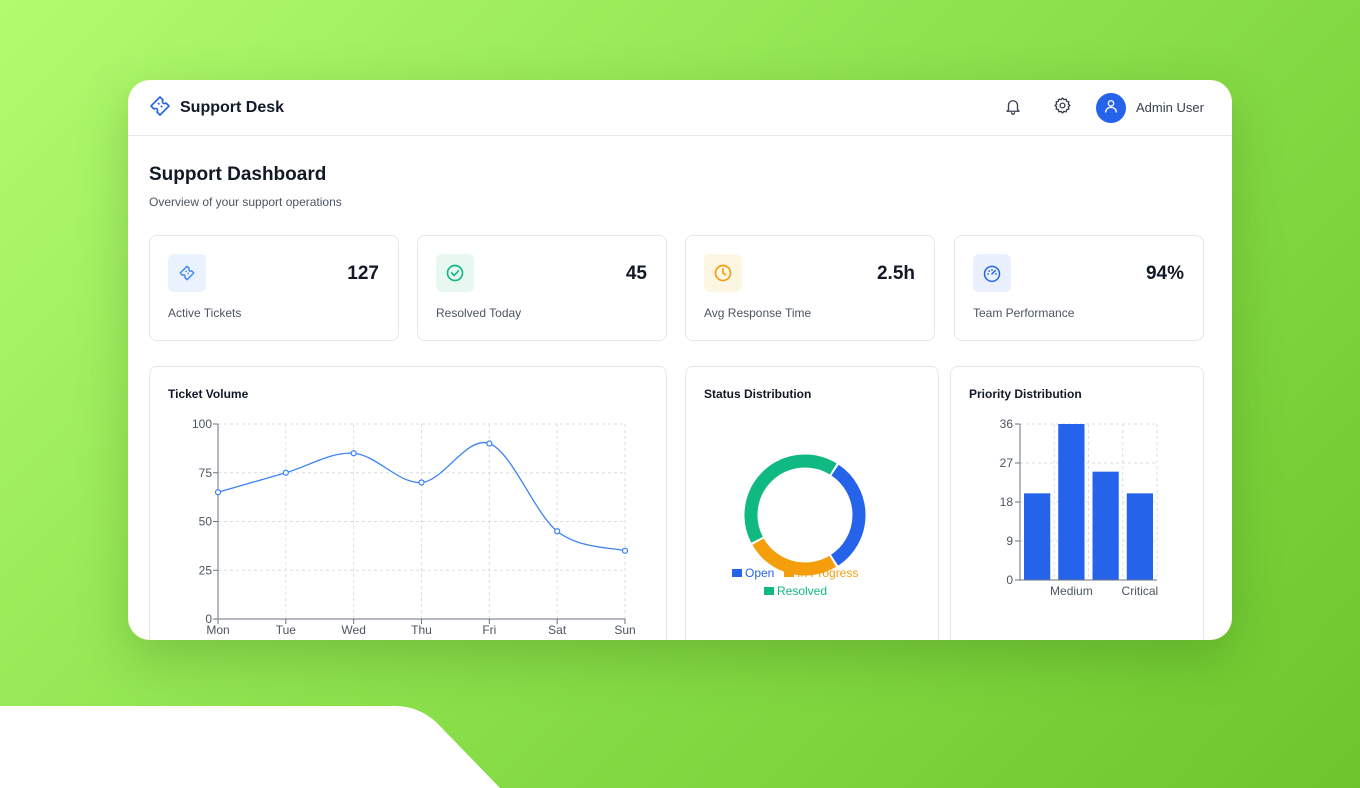 This screenshot has width=1360, height=788. I want to click on panel-title: Ticket Volume, so click(208, 394).